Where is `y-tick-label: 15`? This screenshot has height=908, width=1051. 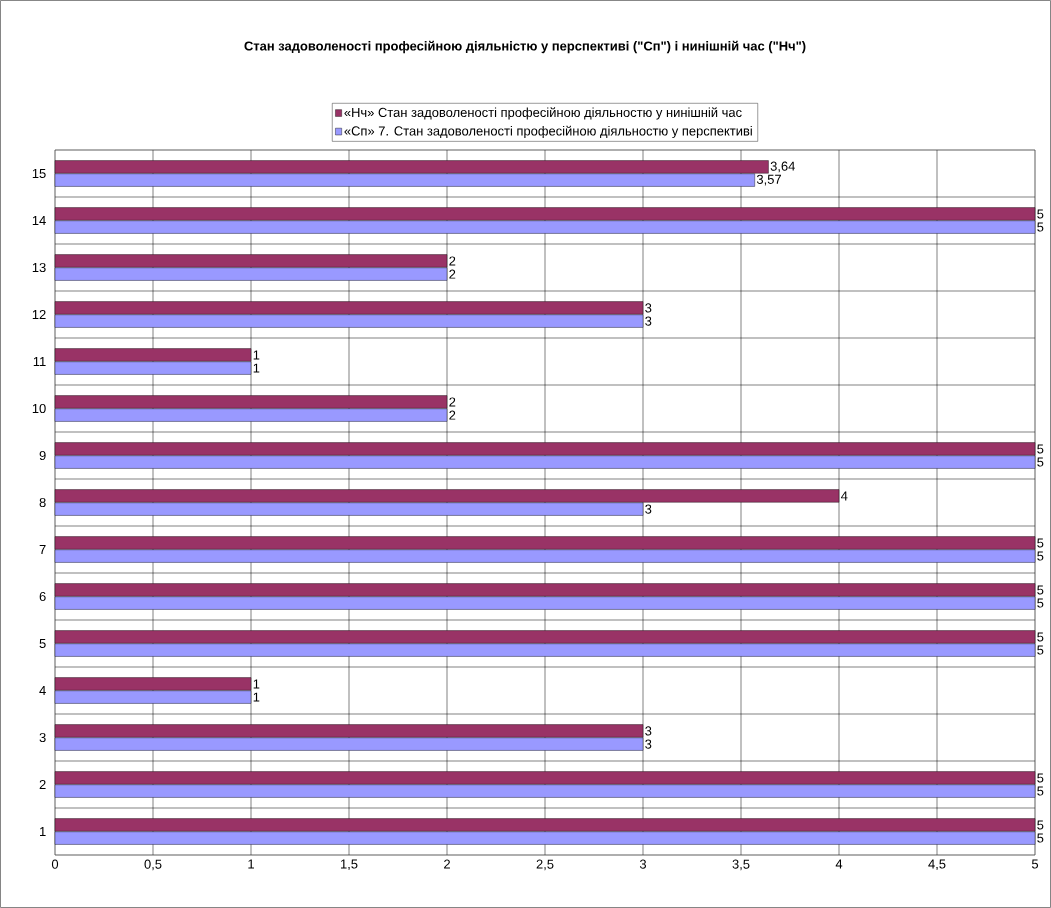
y-tick-label: 15 is located at coordinates (39, 173).